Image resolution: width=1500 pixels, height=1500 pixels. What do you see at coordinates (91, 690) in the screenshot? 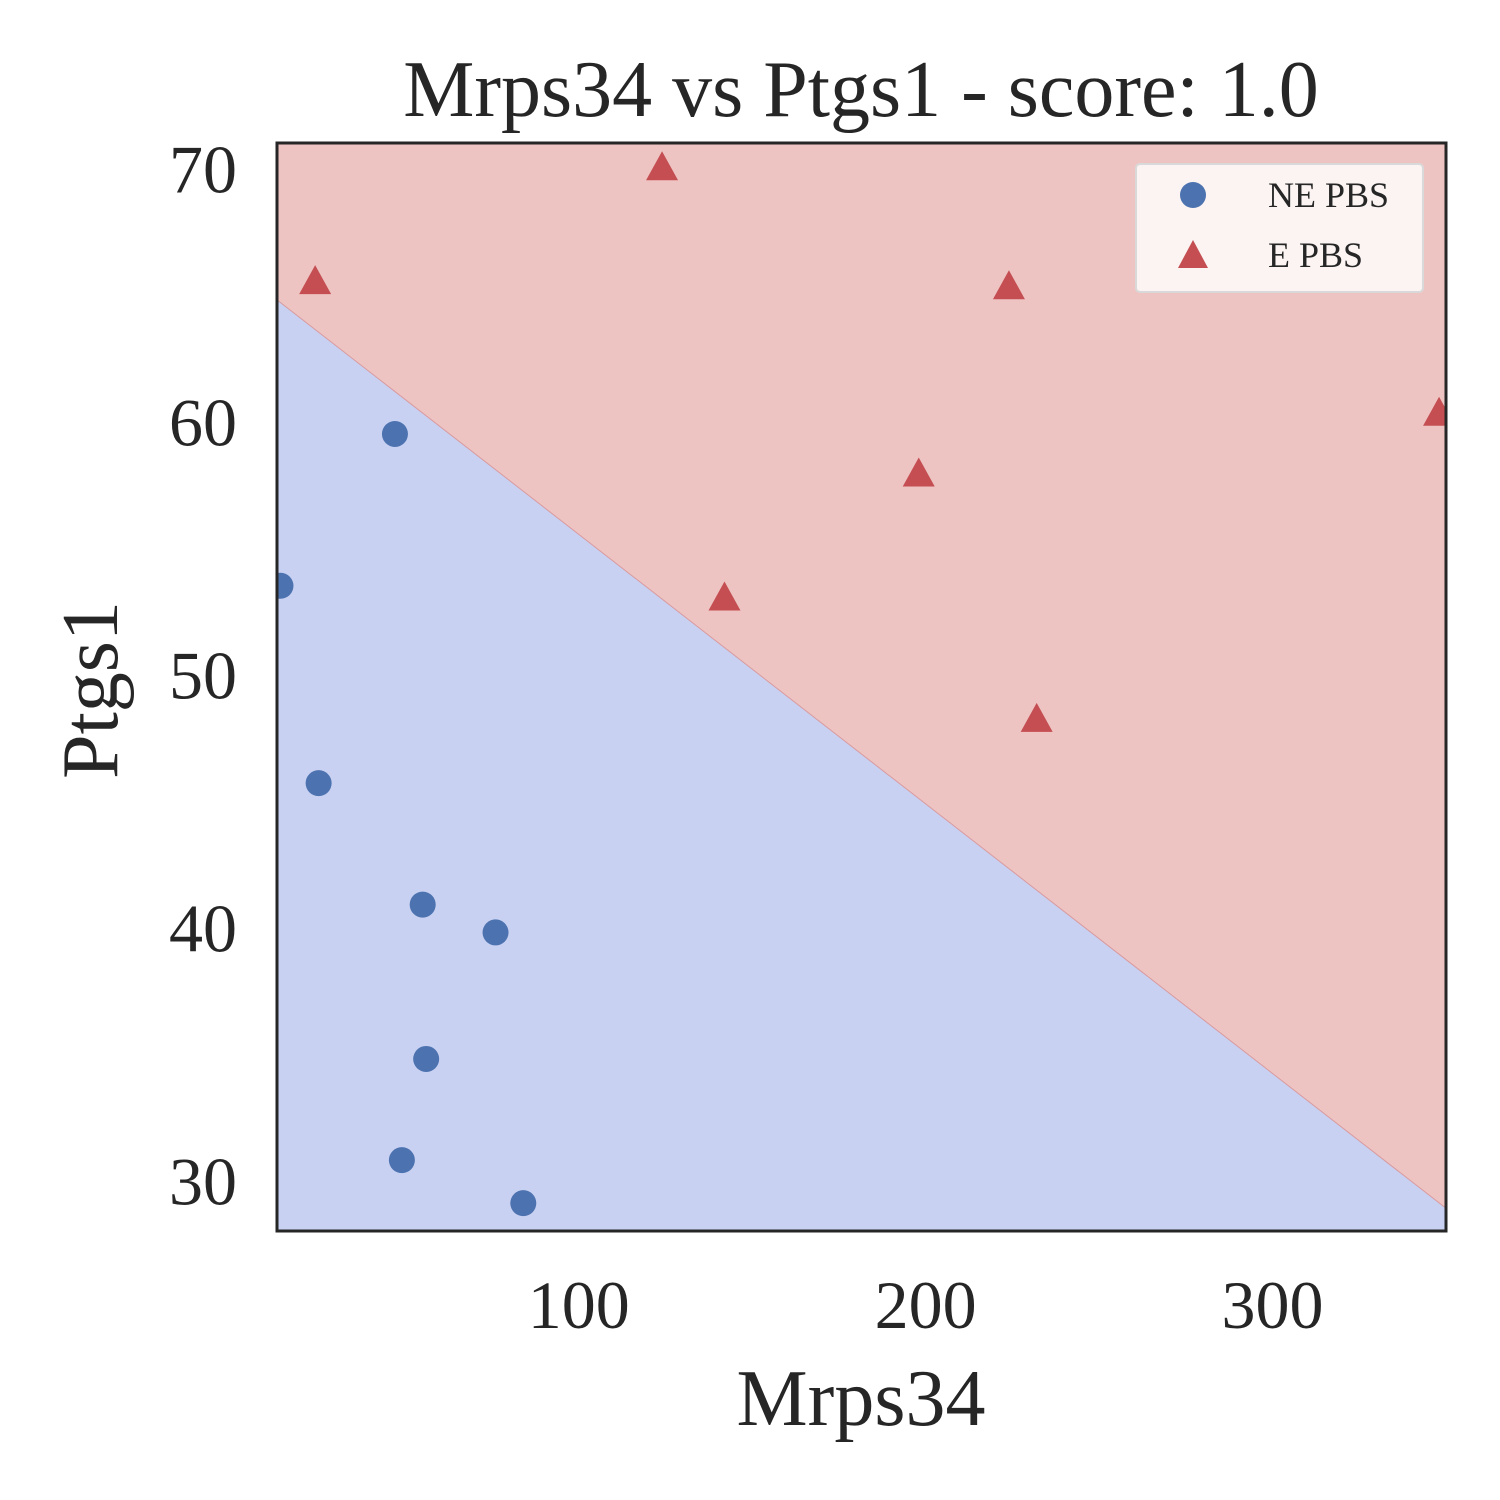
I see `y-axis-label: Ptgs1` at bounding box center [91, 690].